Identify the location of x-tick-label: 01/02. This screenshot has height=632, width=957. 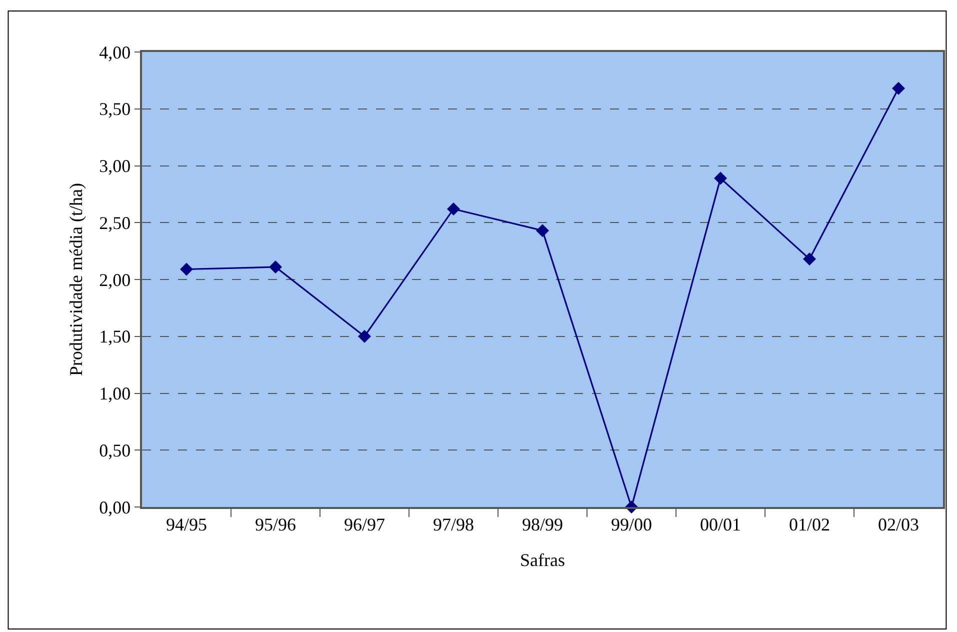
(809, 524).